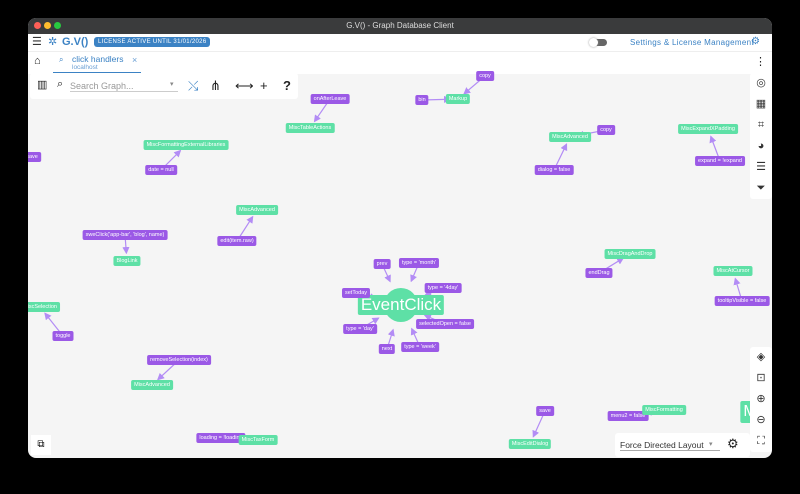 This screenshot has width=800, height=494. I want to click on query-icon: ⌕, so click(61, 59).